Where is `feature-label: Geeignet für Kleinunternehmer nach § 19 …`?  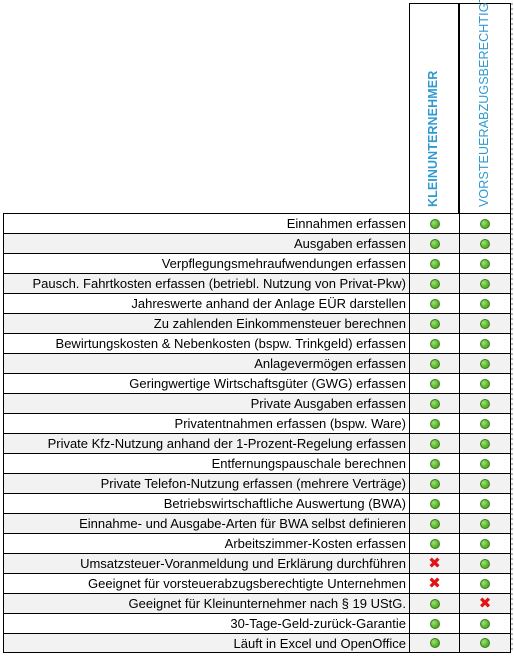 feature-label: Geeignet für Kleinunternehmer nach § 19 … is located at coordinates (206, 603).